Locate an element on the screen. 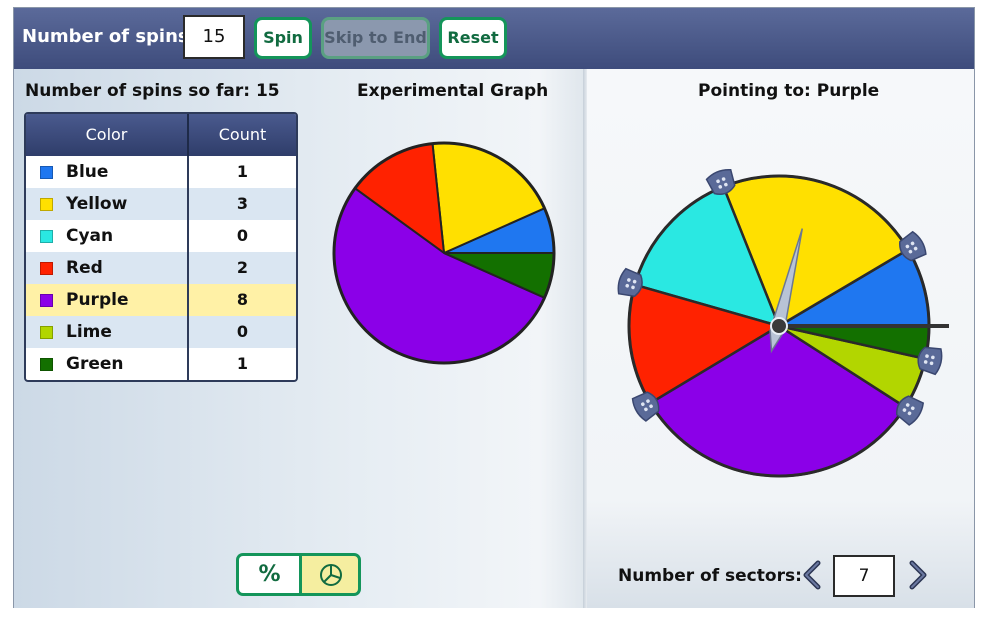 The image size is (989, 623). color-cell: Green is located at coordinates (107, 364).